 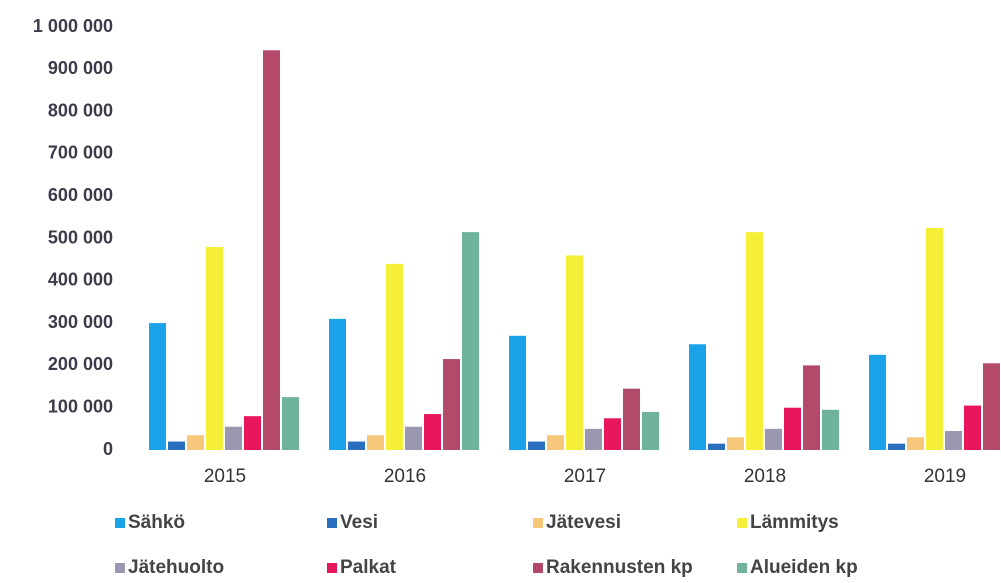 What do you see at coordinates (225, 476) in the screenshot?
I see `x-tick-label: 2015` at bounding box center [225, 476].